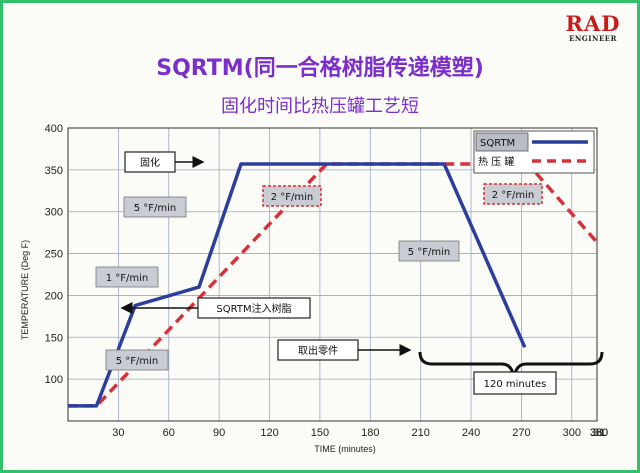  What do you see at coordinates (54, 338) in the screenshot?
I see `y-tick-label: 150` at bounding box center [54, 338].